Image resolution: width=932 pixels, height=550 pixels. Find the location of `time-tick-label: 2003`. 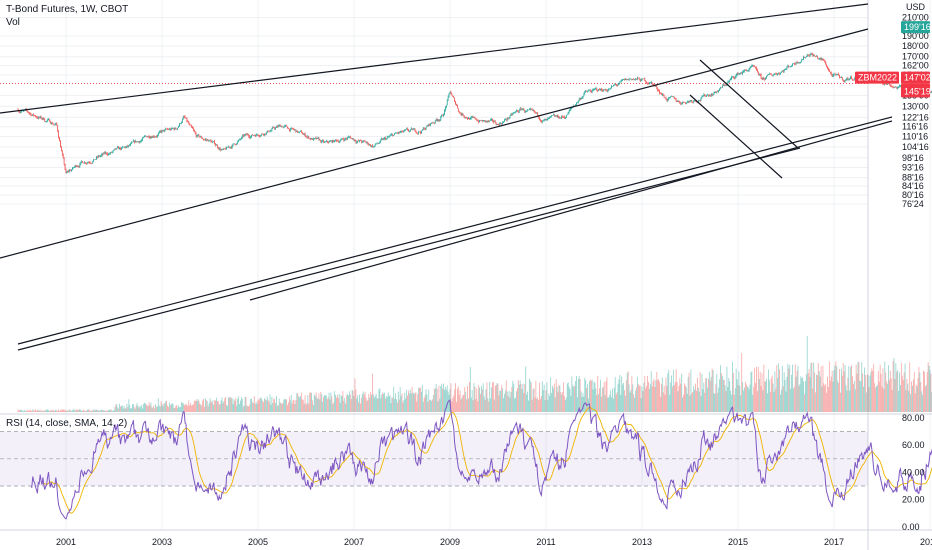

time-tick-label: 2003 is located at coordinates (162, 542).